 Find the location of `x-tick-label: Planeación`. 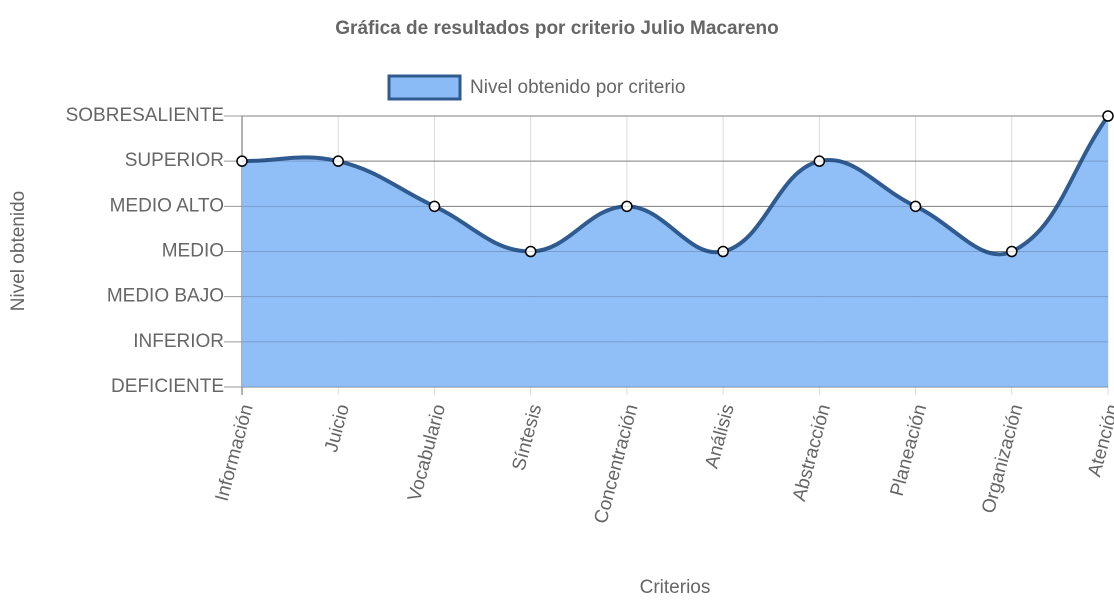

x-tick-label: Planeación is located at coordinates (909, 450).